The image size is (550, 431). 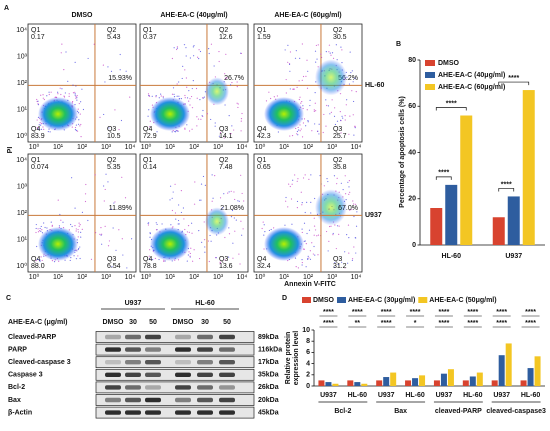 What do you see at coordinates (415, 395) in the screenshot?
I see `x-tick-label: HL-60` at bounding box center [415, 395].